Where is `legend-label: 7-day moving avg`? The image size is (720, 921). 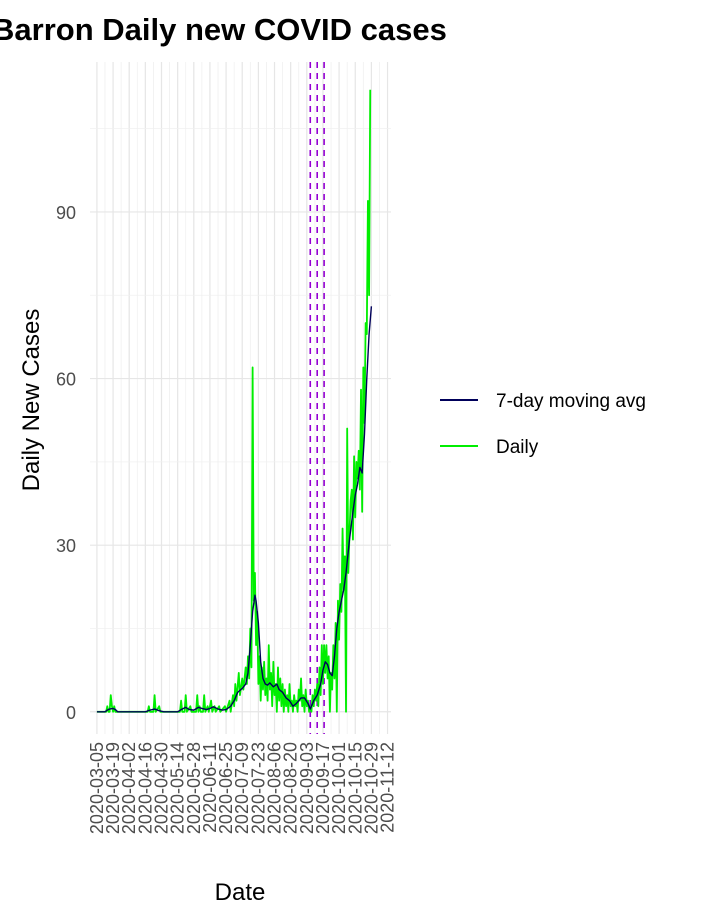
legend-label: 7-day moving avg is located at coordinates (571, 401).